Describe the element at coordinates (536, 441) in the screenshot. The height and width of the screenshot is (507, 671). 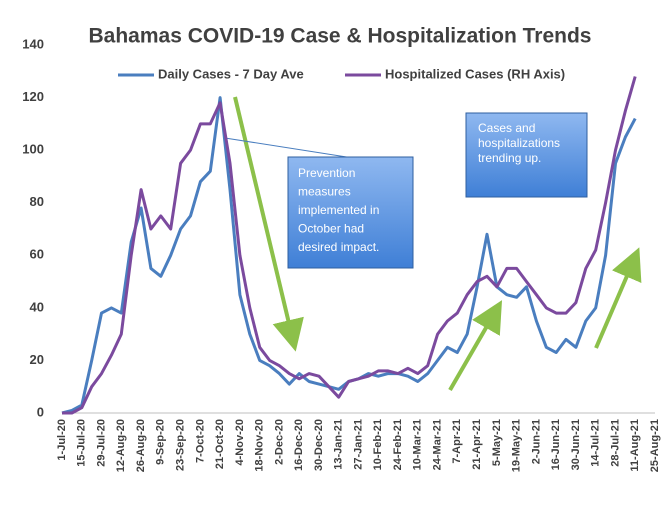
I see `x-tick-label: 2-Jun-21` at that location.